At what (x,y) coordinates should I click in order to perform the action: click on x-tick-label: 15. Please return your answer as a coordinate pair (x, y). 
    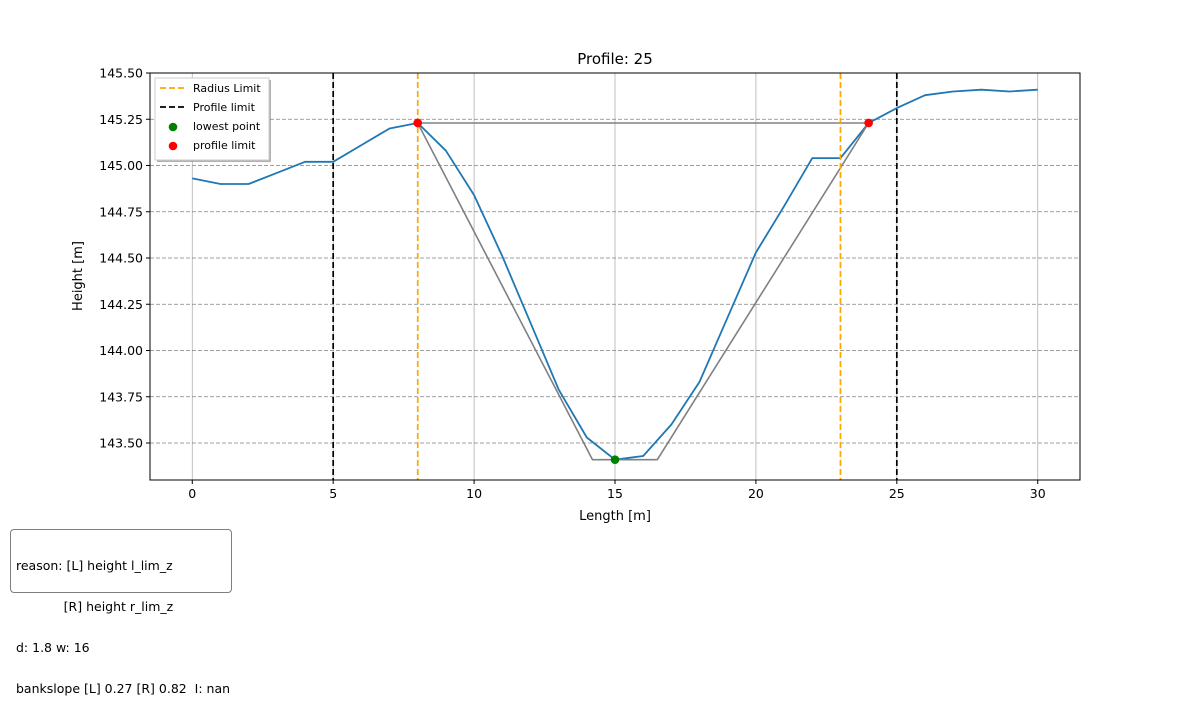
    Looking at the image, I should click on (615, 493).